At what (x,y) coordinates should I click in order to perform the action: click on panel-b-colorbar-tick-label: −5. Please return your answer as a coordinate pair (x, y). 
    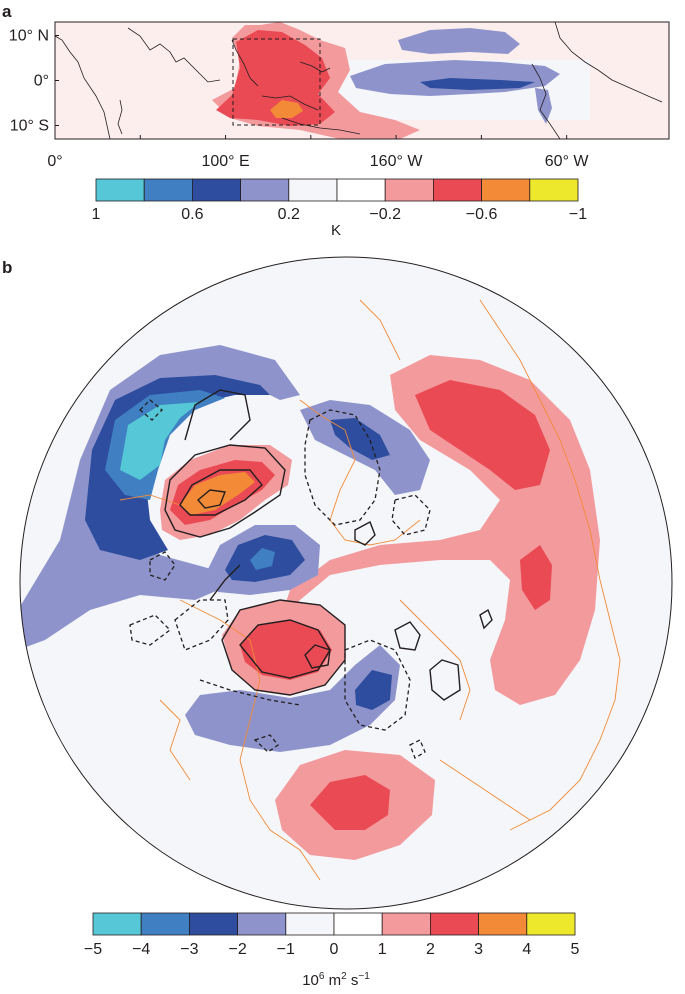
    Looking at the image, I should click on (93, 949).